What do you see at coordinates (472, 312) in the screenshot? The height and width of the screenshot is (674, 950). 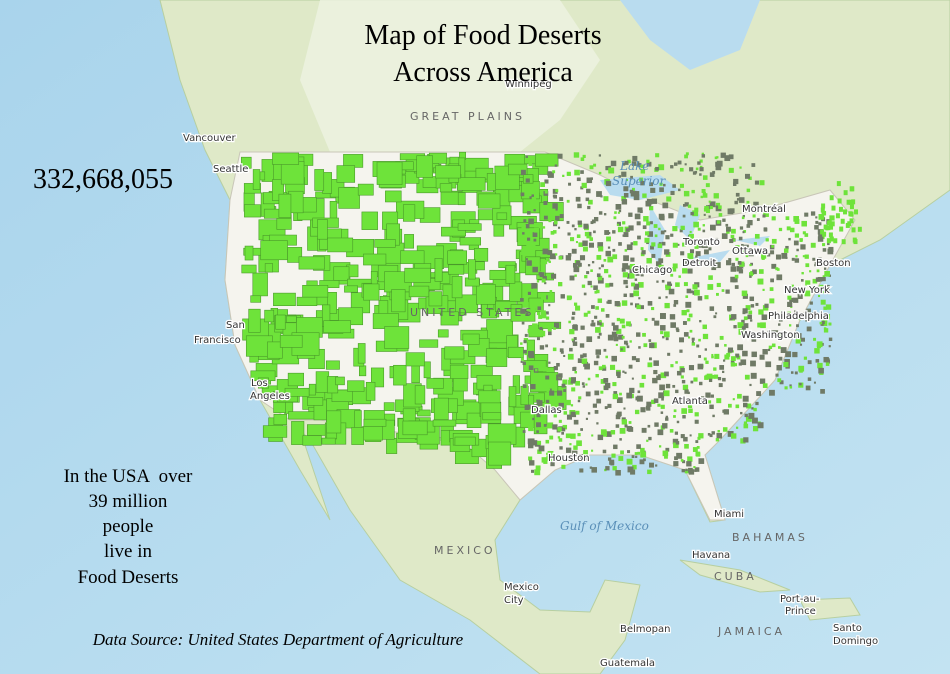 I see `map-label: UNITED STATES` at bounding box center [472, 312].